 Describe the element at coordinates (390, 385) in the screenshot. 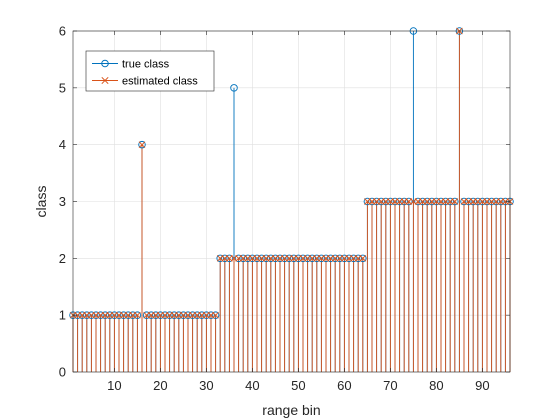

I see `x-tick-label: 70` at that location.